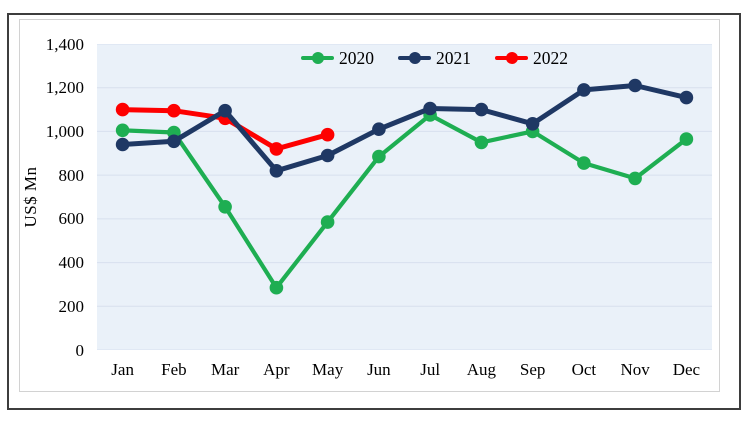  I want to click on y-tick-label: 1,000, so click(64, 131).